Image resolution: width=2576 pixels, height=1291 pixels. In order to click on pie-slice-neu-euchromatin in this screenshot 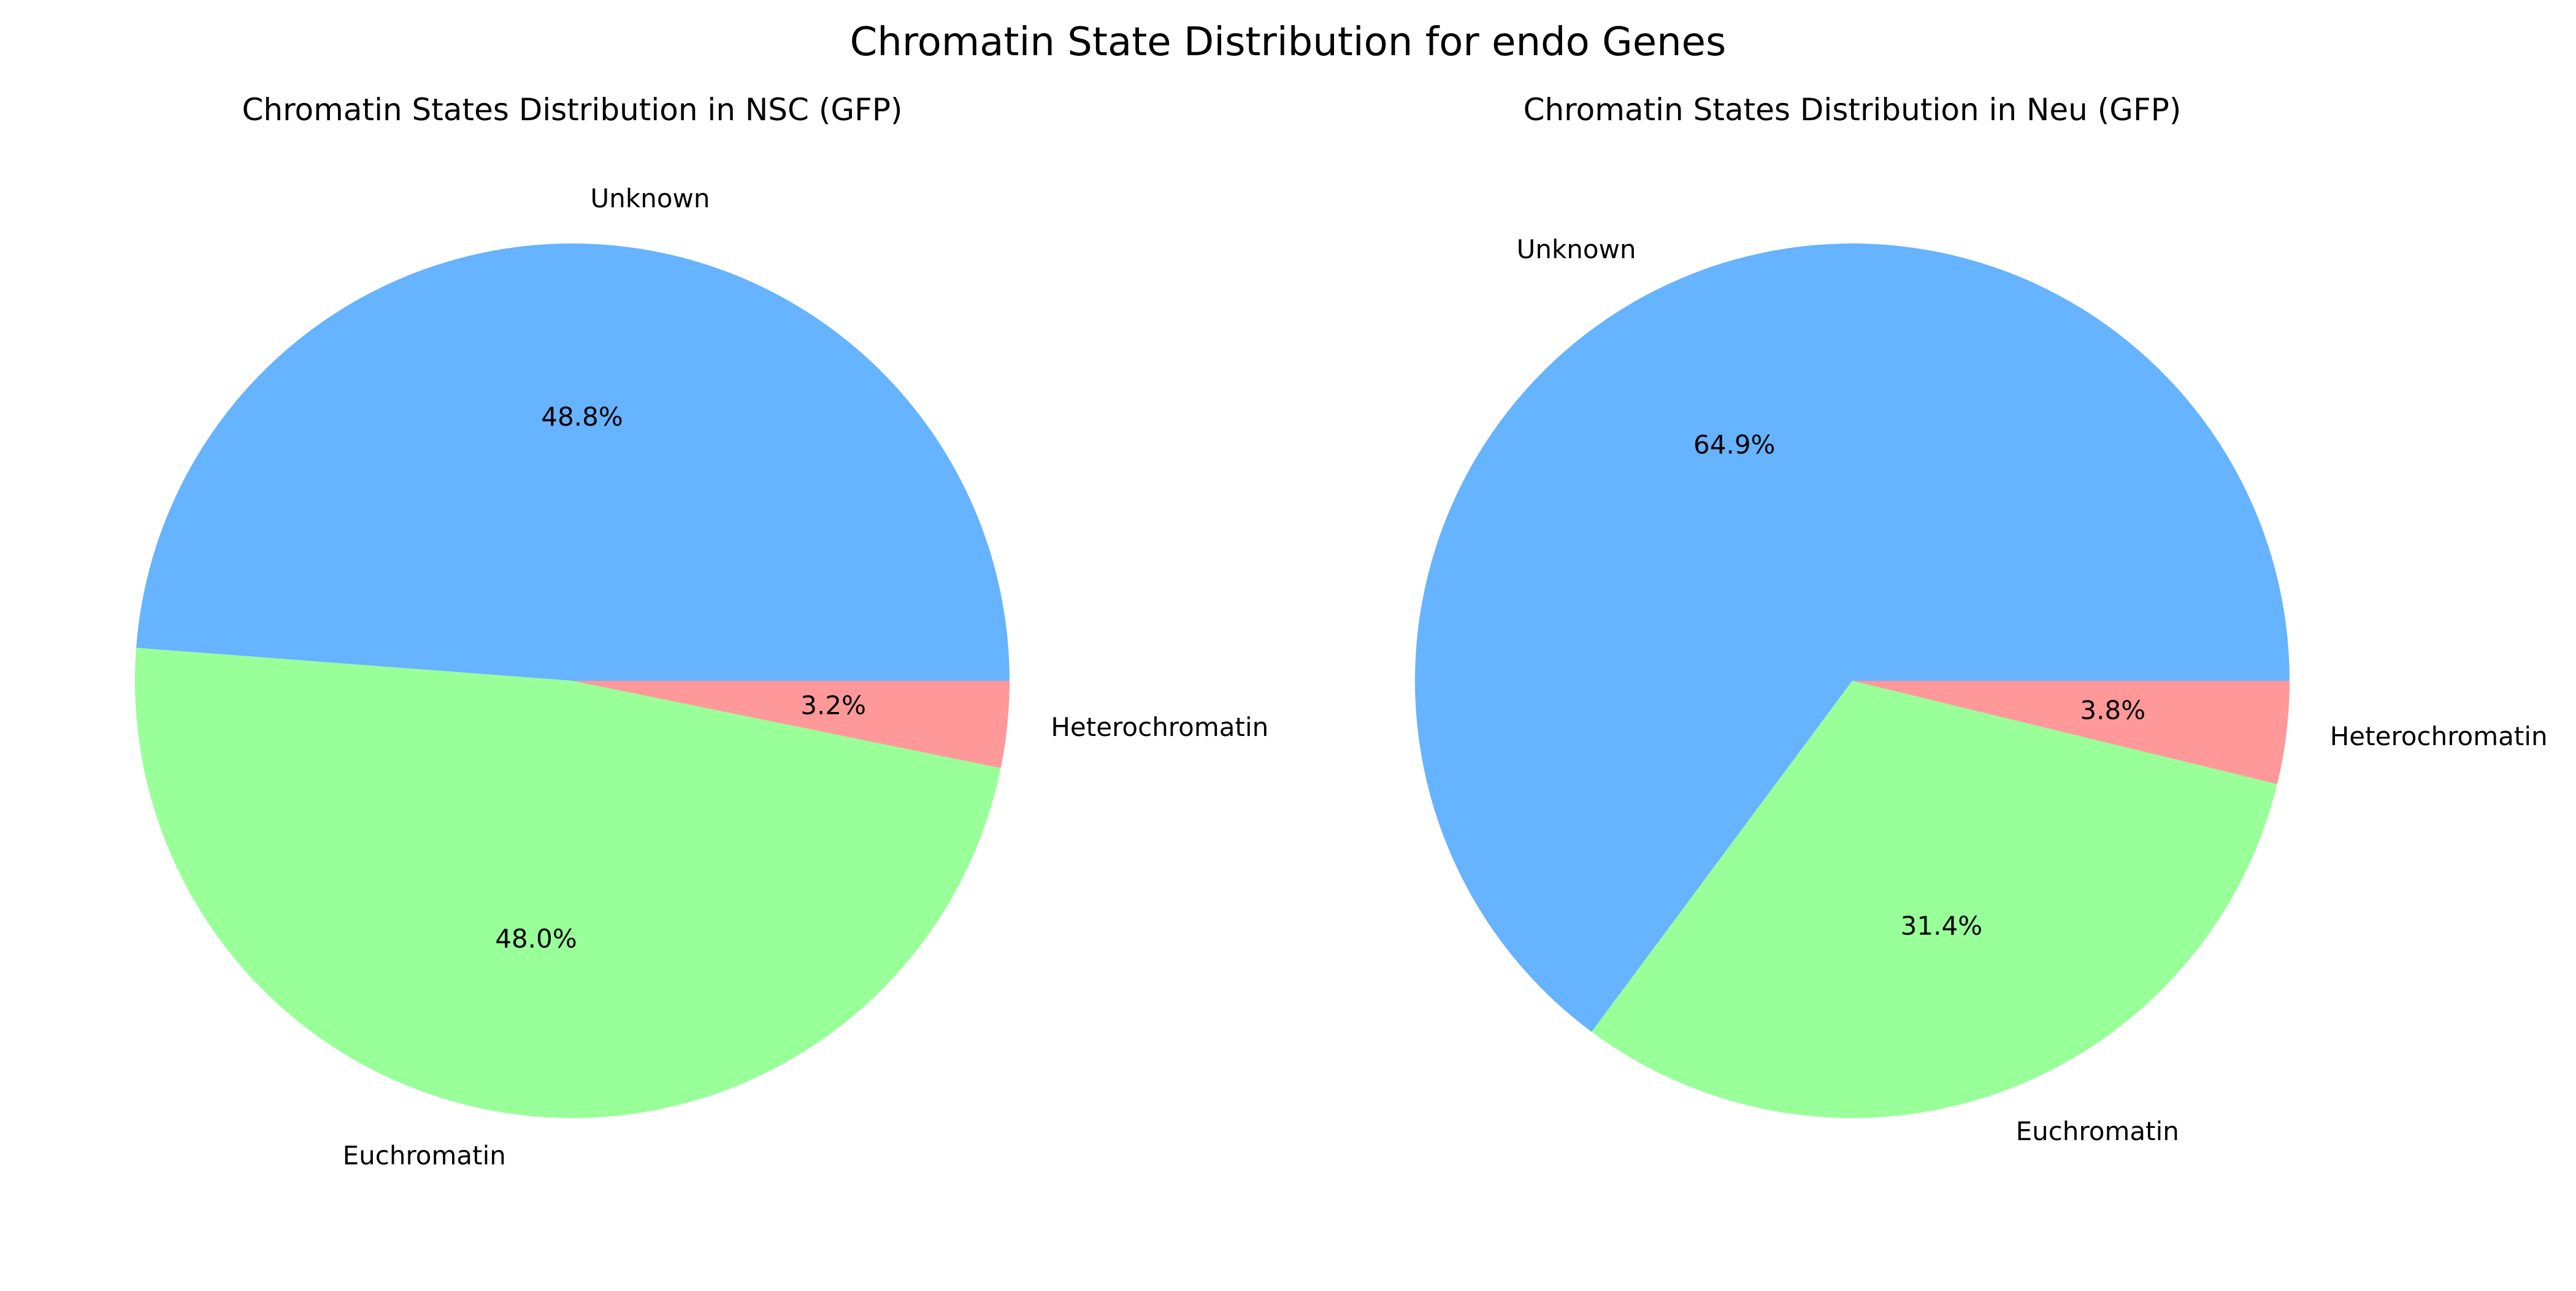, I will do `click(1934, 900)`.